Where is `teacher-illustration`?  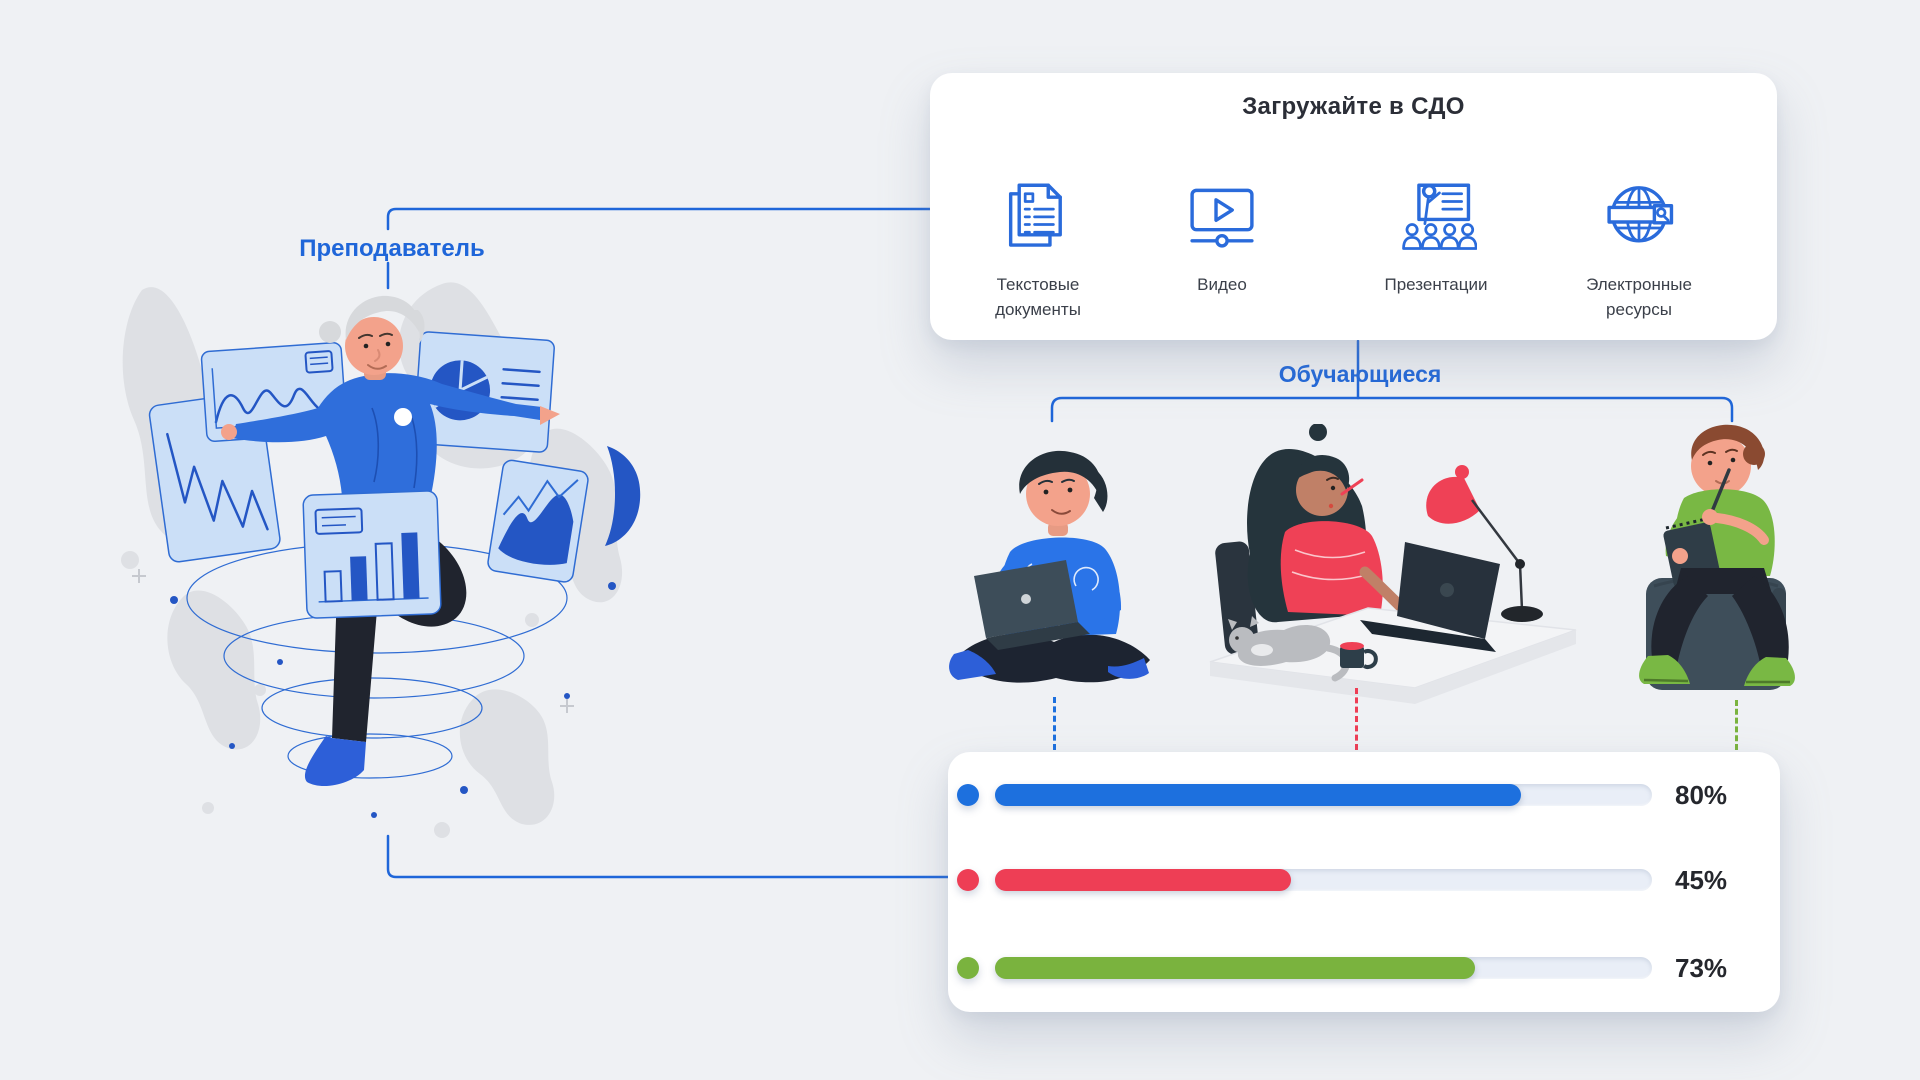
teacher-illustration is located at coordinates (381, 560).